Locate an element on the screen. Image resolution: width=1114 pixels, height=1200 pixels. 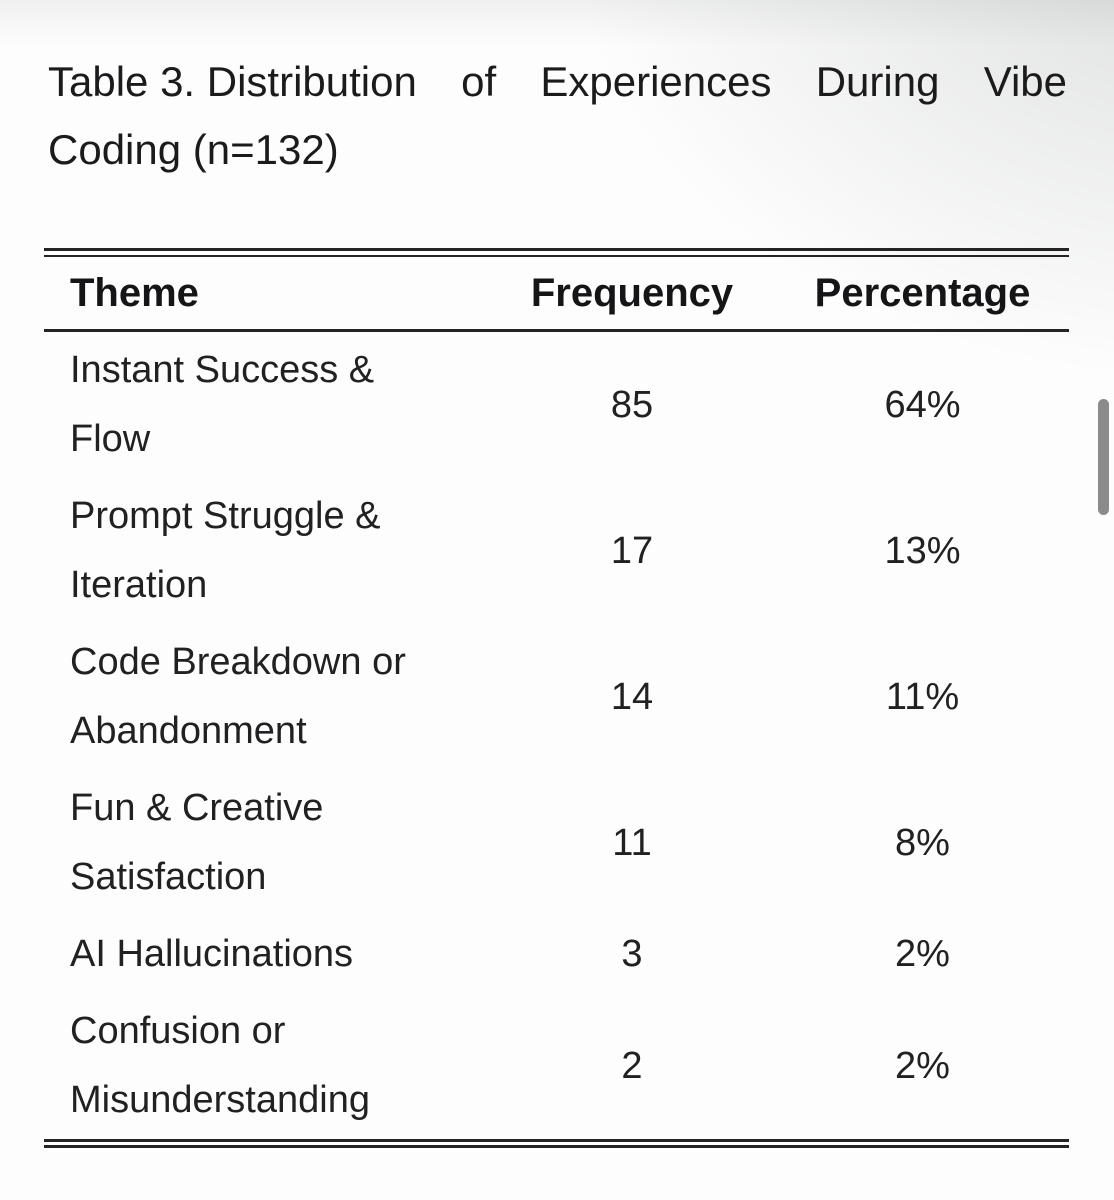
frequency-cell: 14 is located at coordinates (632, 696).